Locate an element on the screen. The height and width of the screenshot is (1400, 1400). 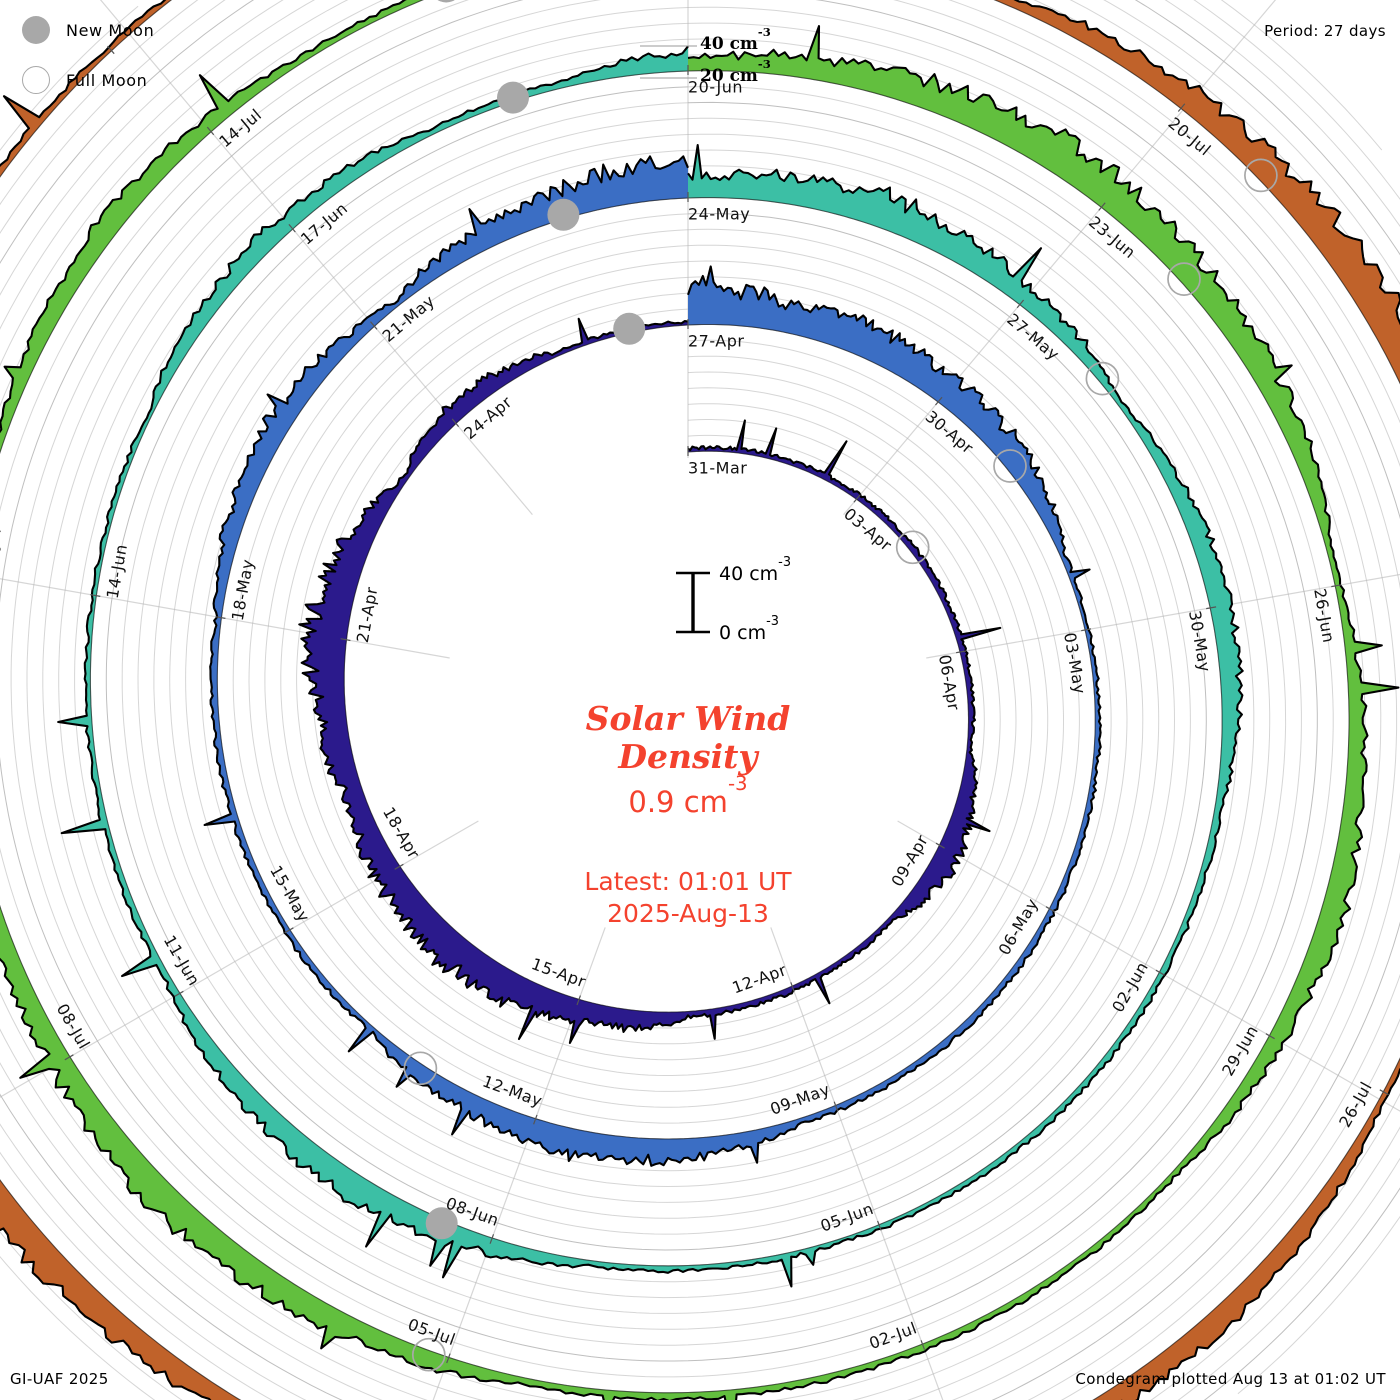
center-value: 0.9 cm-3 is located at coordinates (687, 796).